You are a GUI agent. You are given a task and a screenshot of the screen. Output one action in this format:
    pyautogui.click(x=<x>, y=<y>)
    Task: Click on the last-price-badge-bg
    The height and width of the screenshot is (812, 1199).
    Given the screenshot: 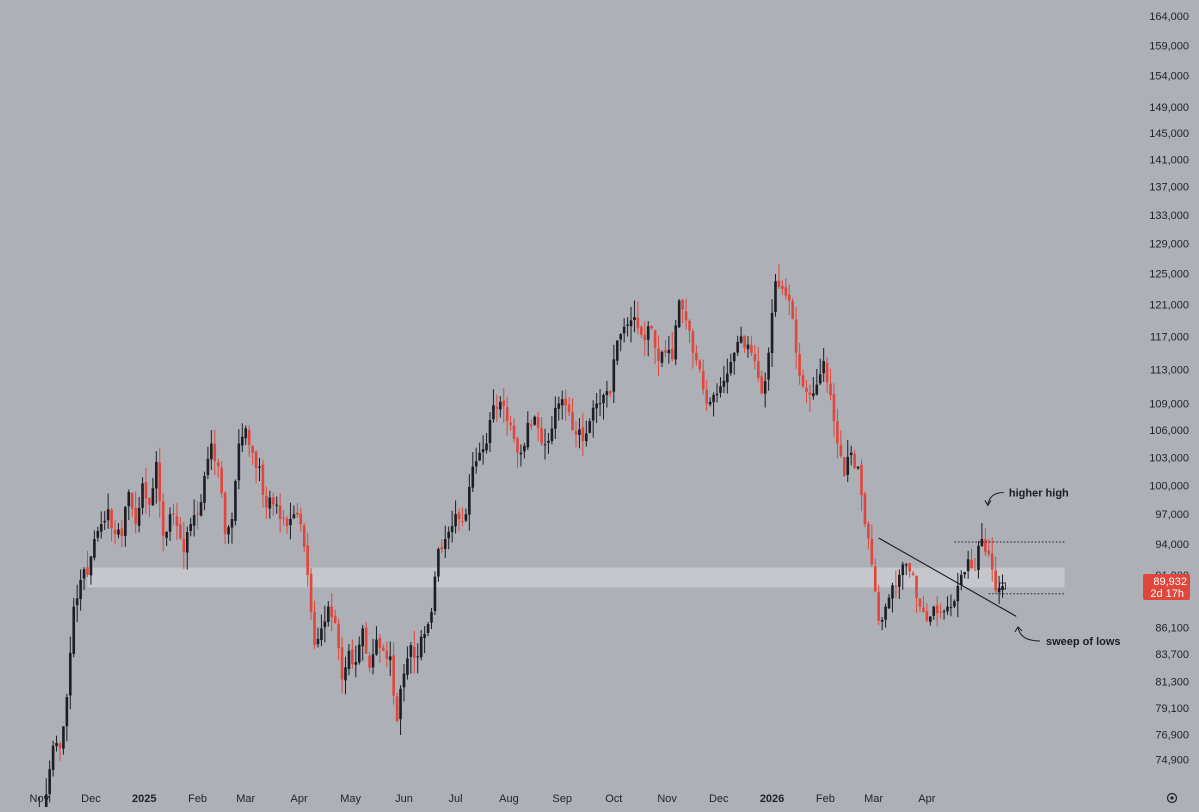 What is the action you would take?
    pyautogui.click(x=1166, y=587)
    